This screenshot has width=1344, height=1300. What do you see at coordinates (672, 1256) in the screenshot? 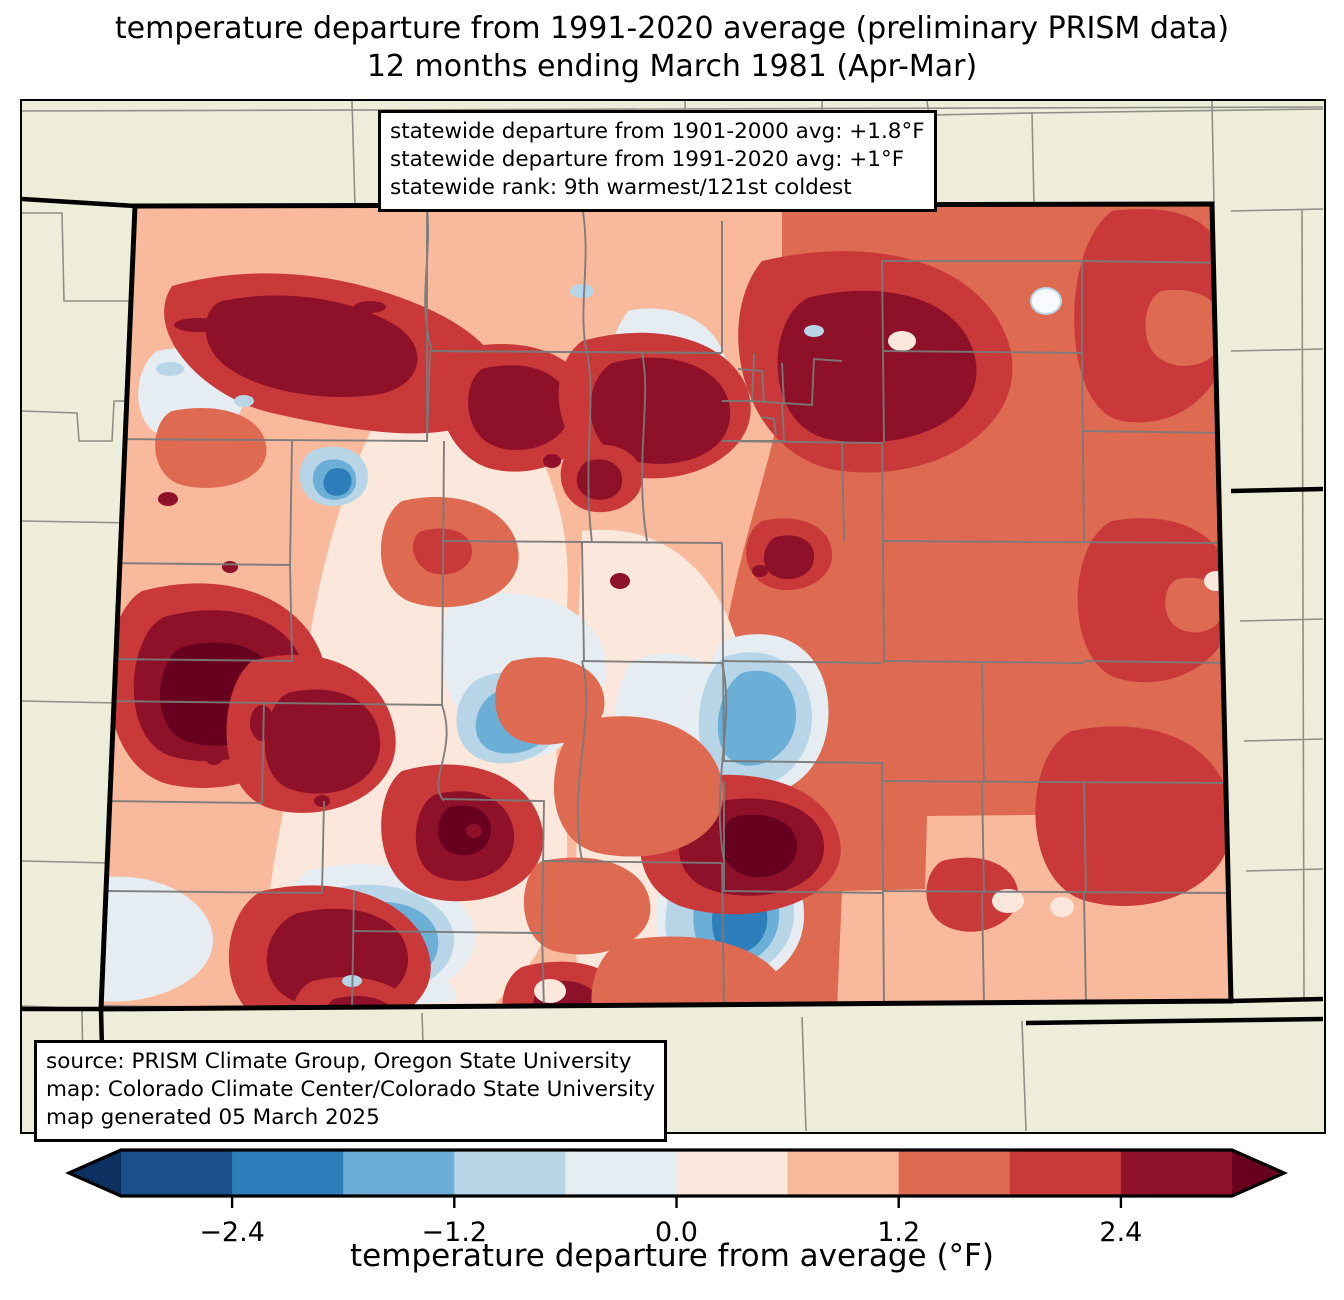
I see `colorbar-axis-label: temperature departure from average (°F)` at bounding box center [672, 1256].